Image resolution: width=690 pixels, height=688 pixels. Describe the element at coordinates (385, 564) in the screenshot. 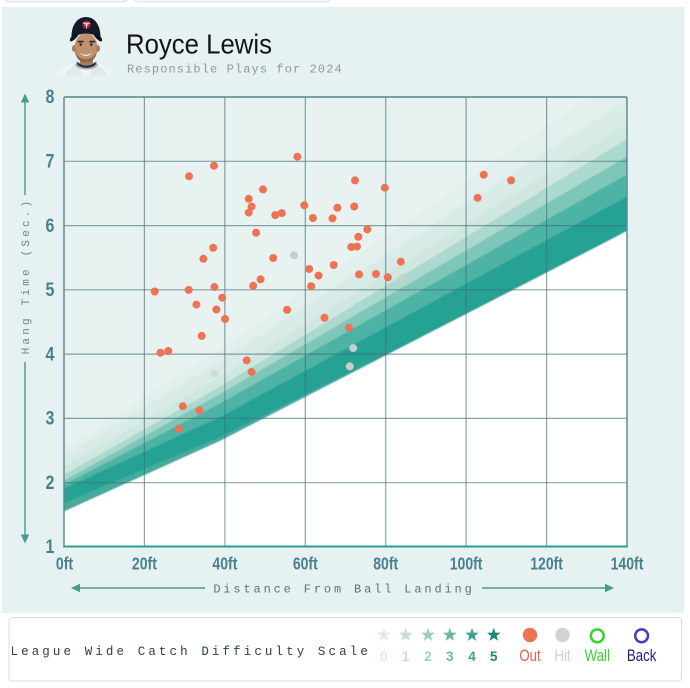

I see `svg-text: 80ft` at that location.